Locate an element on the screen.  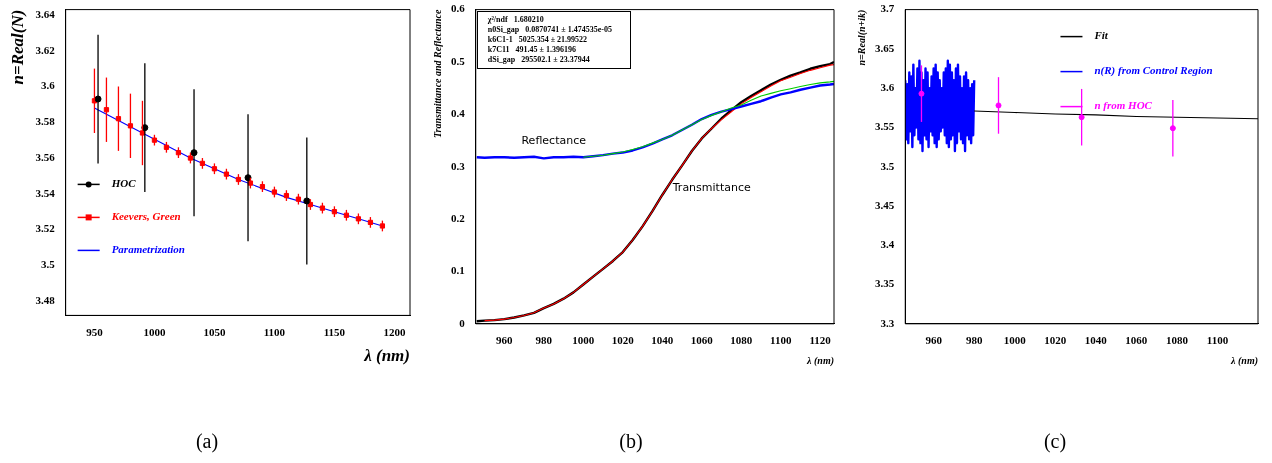
y-tick-label: 3.48 is located at coordinates (45, 299).